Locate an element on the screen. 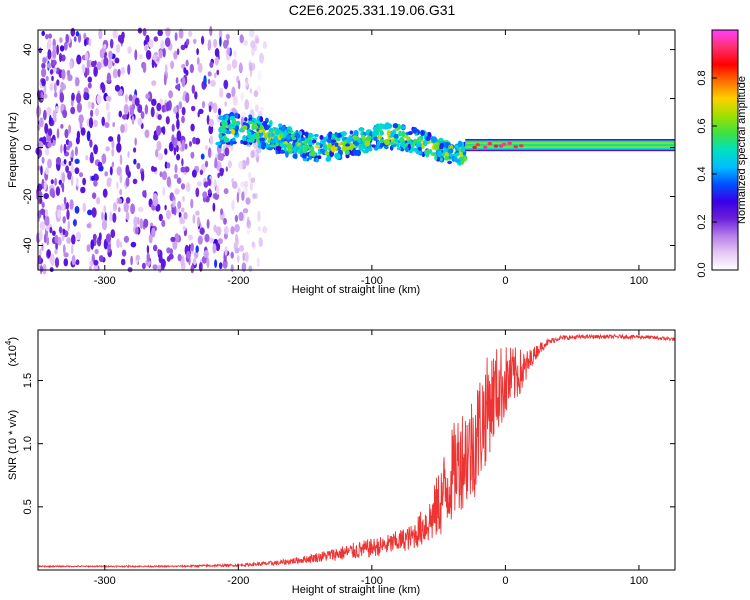 This screenshot has height=600, width=750. snr-xtick-label: 0 is located at coordinates (505, 581).